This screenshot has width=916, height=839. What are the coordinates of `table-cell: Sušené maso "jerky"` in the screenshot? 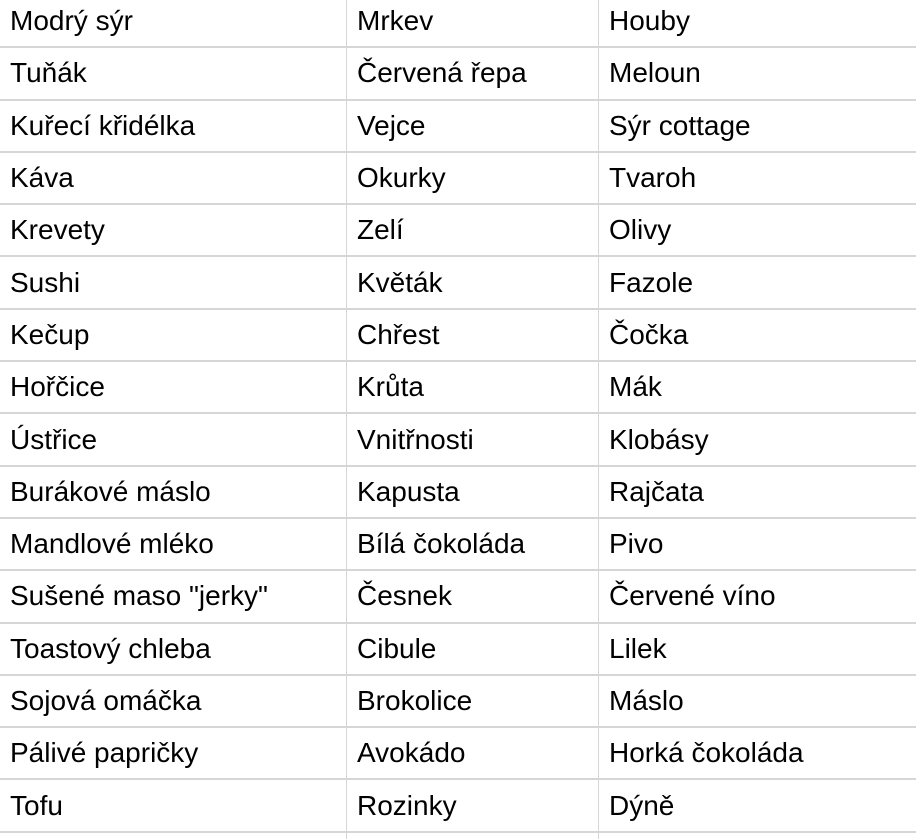 It's located at (173, 597).